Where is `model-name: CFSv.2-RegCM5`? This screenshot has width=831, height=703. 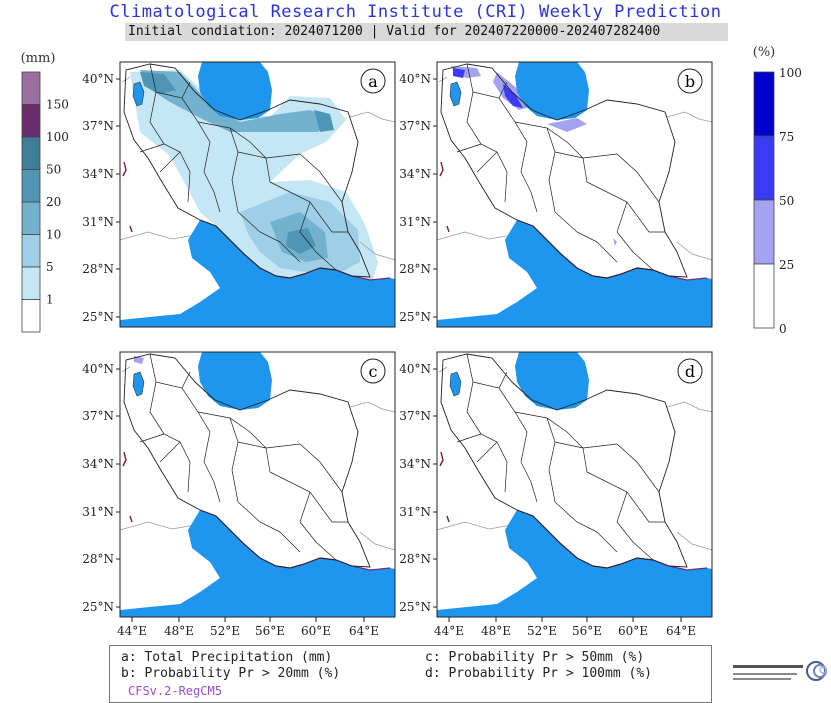
model-name: CFSv.2-RegCM5 is located at coordinates (175, 691).